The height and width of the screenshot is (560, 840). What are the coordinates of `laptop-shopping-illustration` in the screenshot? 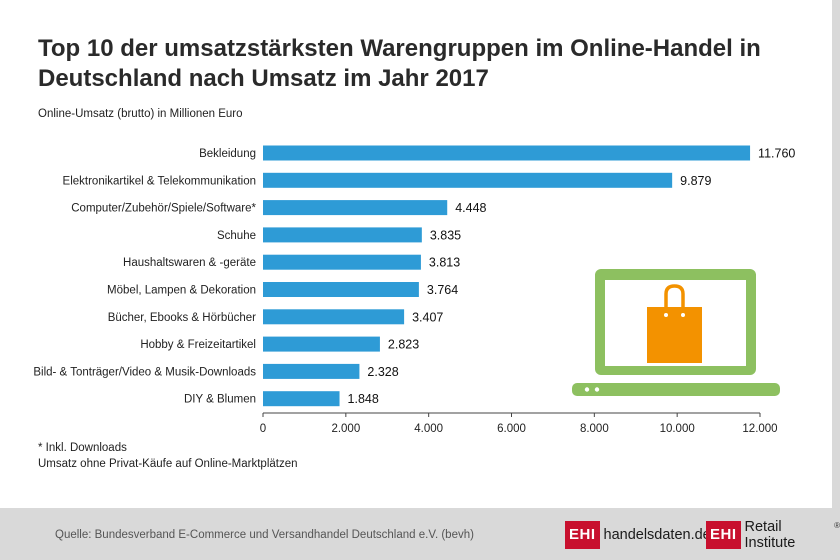 It's located at (676, 332).